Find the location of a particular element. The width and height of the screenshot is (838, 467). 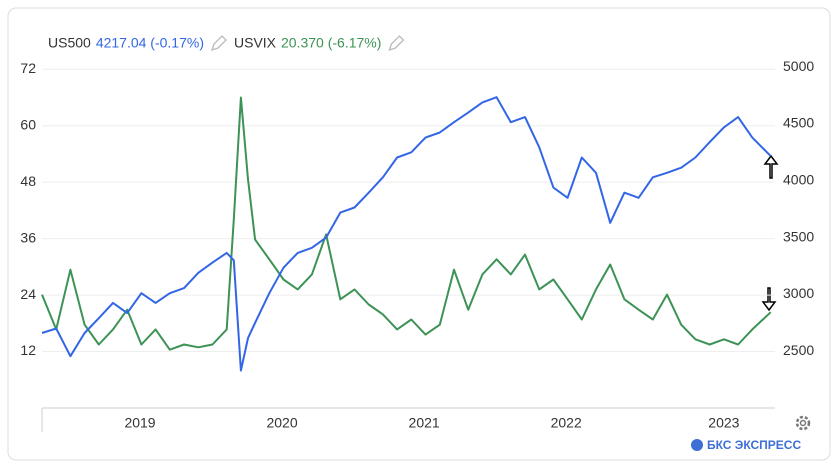

legend-name: US500 is located at coordinates (69, 43).